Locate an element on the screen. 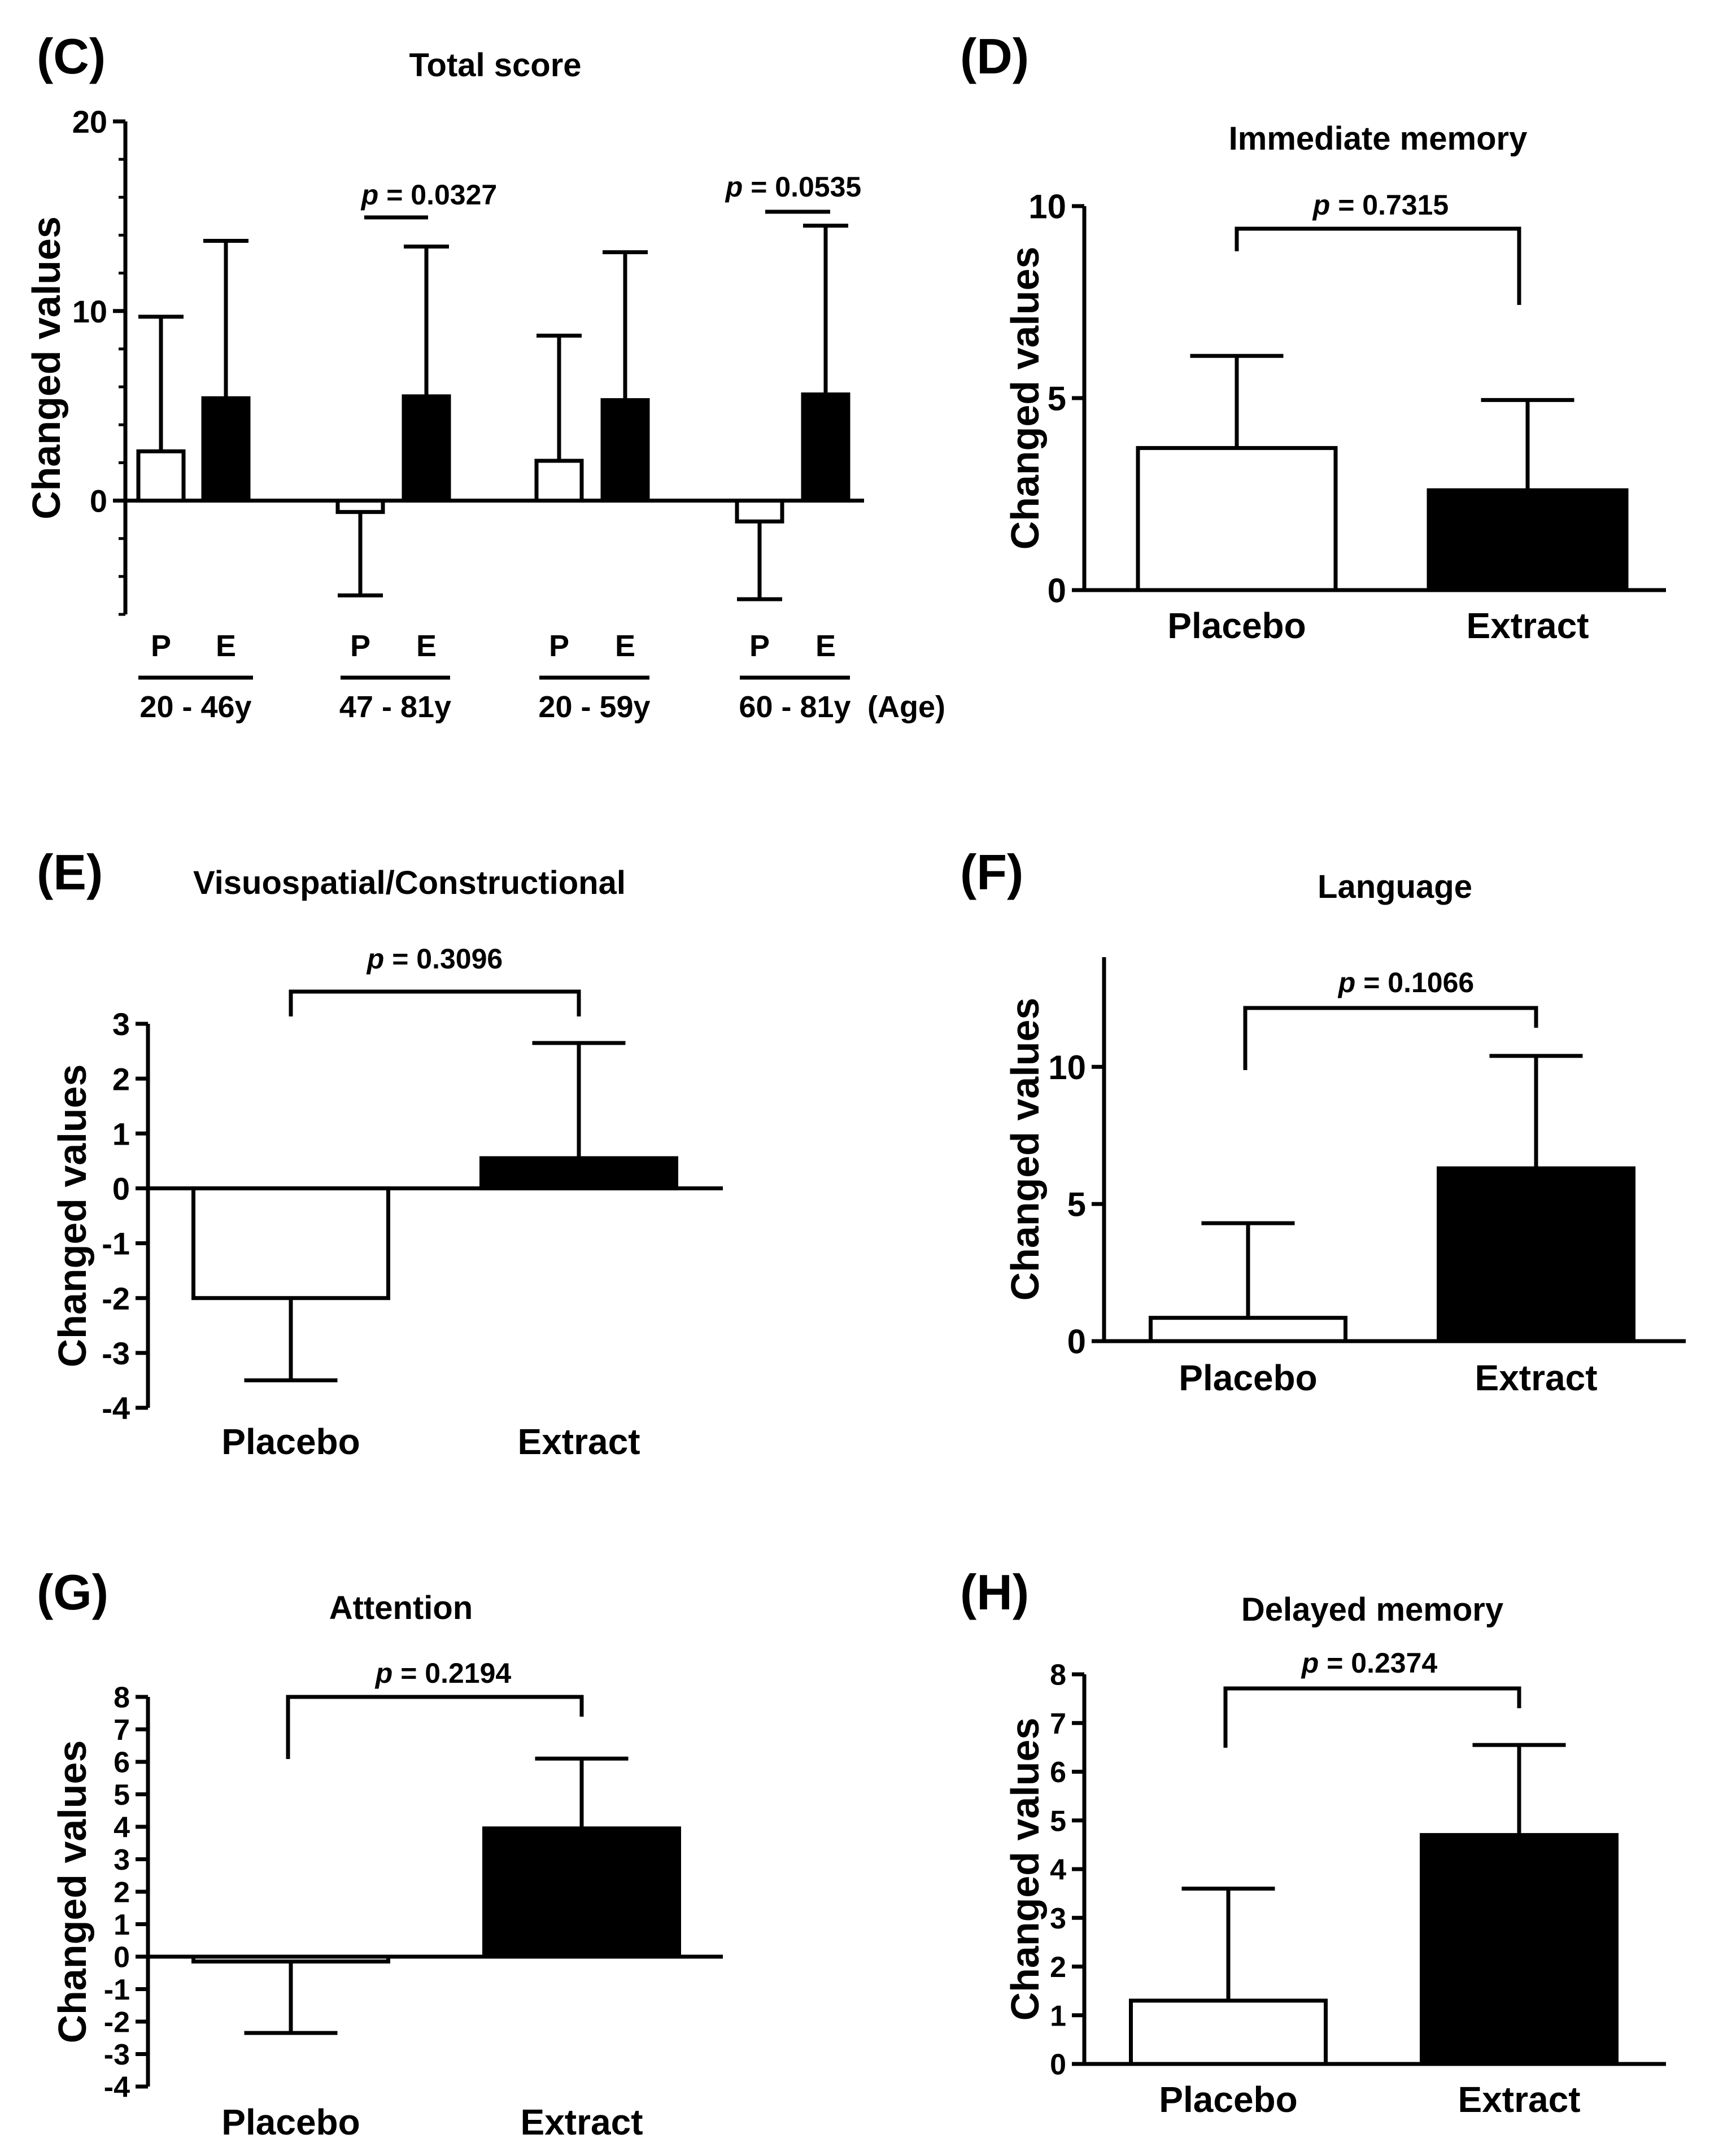 The height and width of the screenshot is (2156, 1736). chart-title: Attention is located at coordinates (401, 1608).